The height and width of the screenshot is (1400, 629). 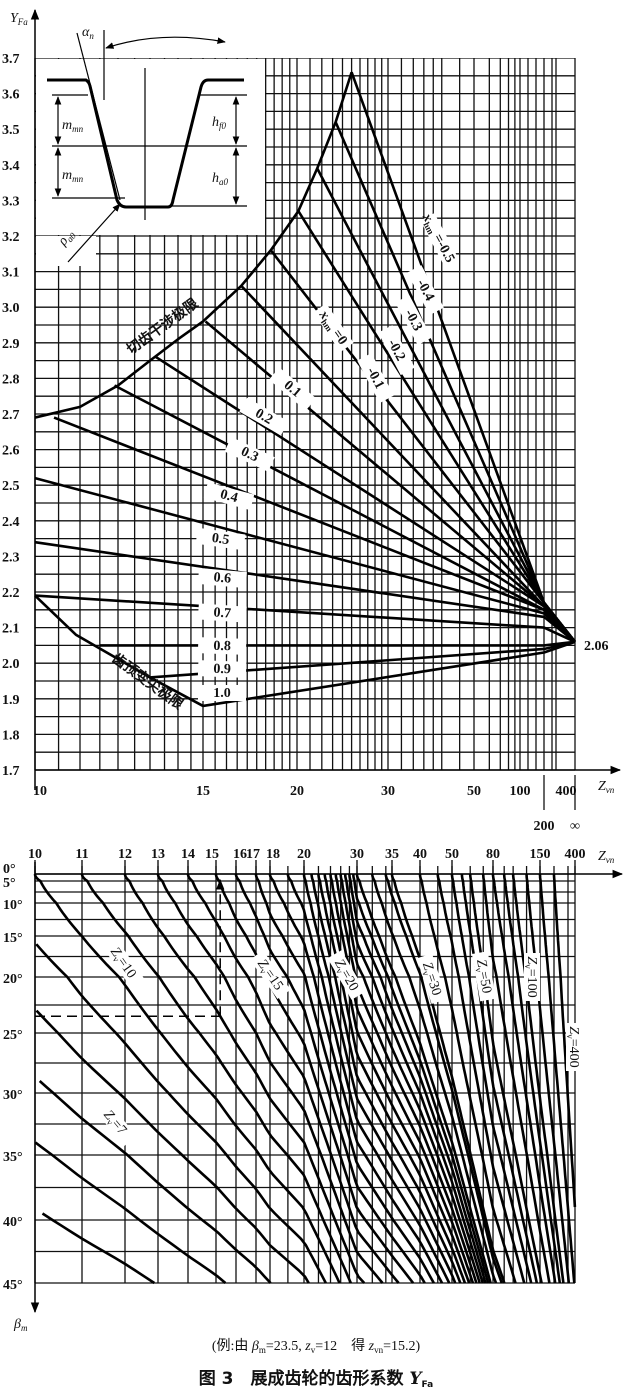 I want to click on y-tick-label: 2.3, so click(x=11, y=557).